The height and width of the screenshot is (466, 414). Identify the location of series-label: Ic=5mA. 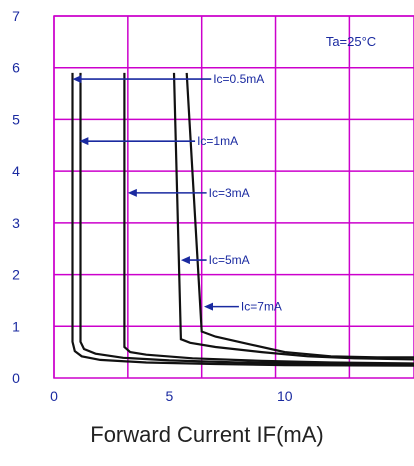
(229, 260).